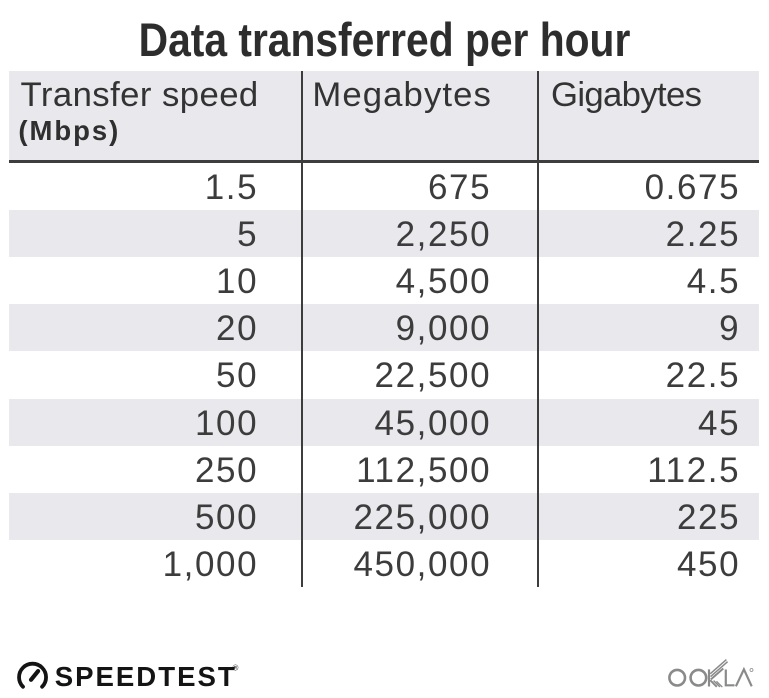 The width and height of the screenshot is (769, 698). I want to click on svg-text: SPEEDTEST, so click(146, 676).